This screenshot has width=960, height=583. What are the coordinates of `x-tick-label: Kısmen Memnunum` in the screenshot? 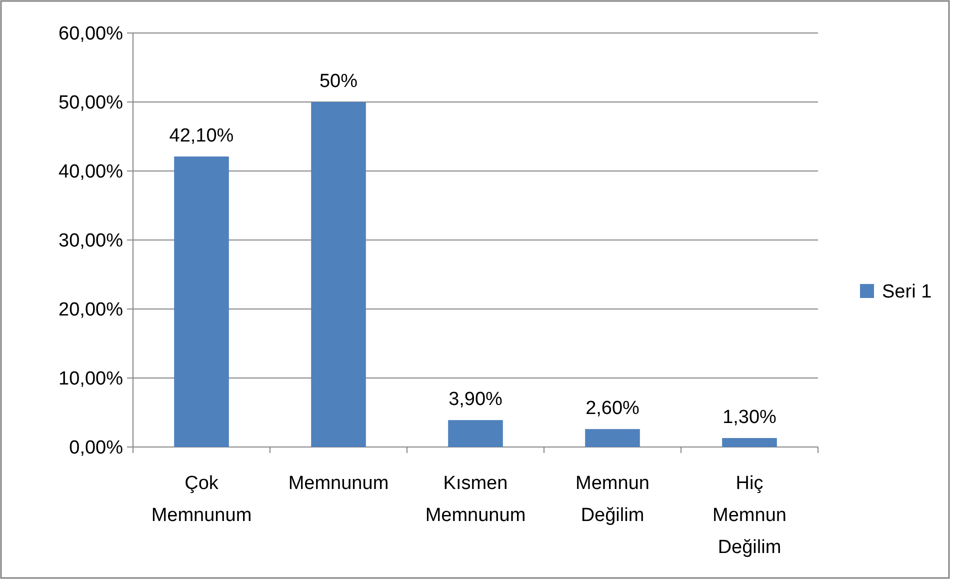 It's located at (475, 499).